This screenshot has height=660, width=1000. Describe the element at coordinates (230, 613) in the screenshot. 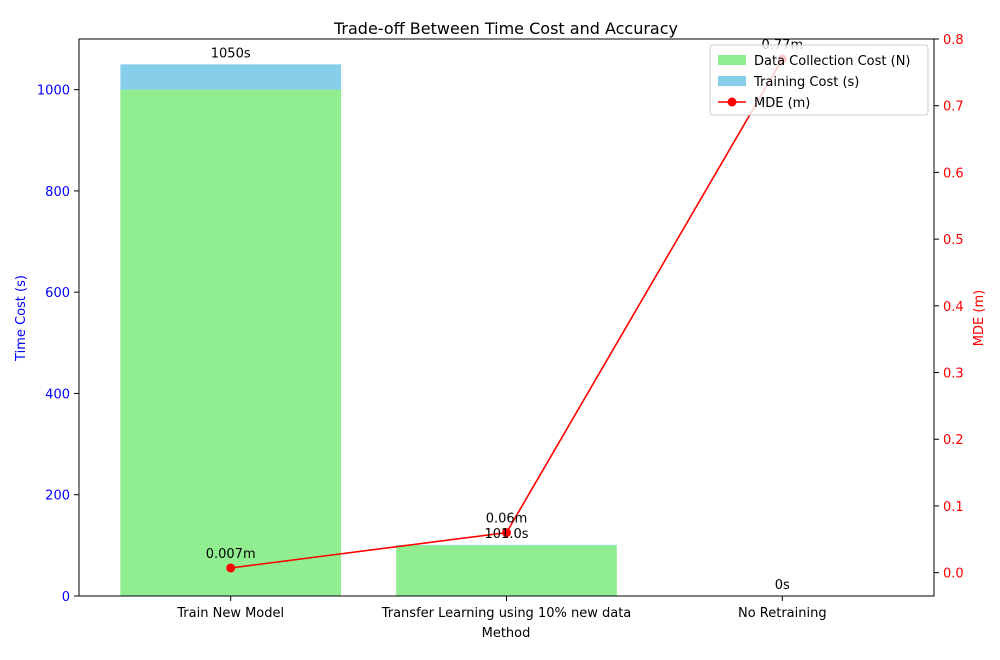

I see `x-tick-label-0: Train New Model` at that location.